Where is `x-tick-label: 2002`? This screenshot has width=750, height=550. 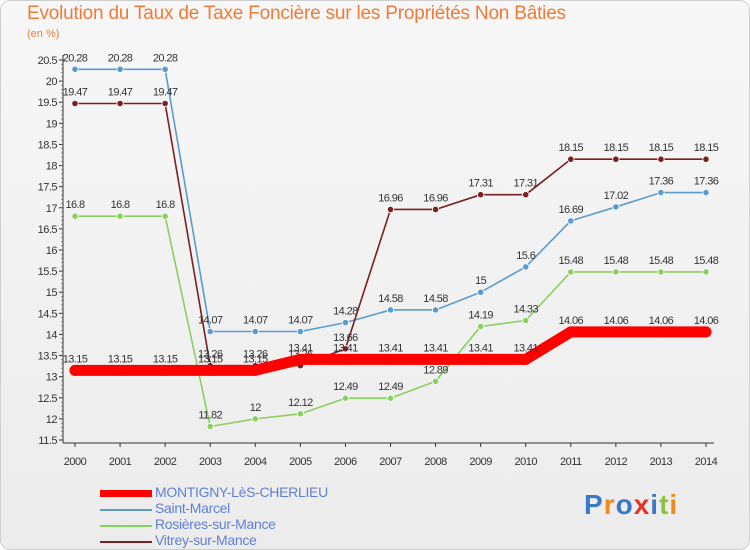 x-tick-label: 2002 is located at coordinates (165, 462).